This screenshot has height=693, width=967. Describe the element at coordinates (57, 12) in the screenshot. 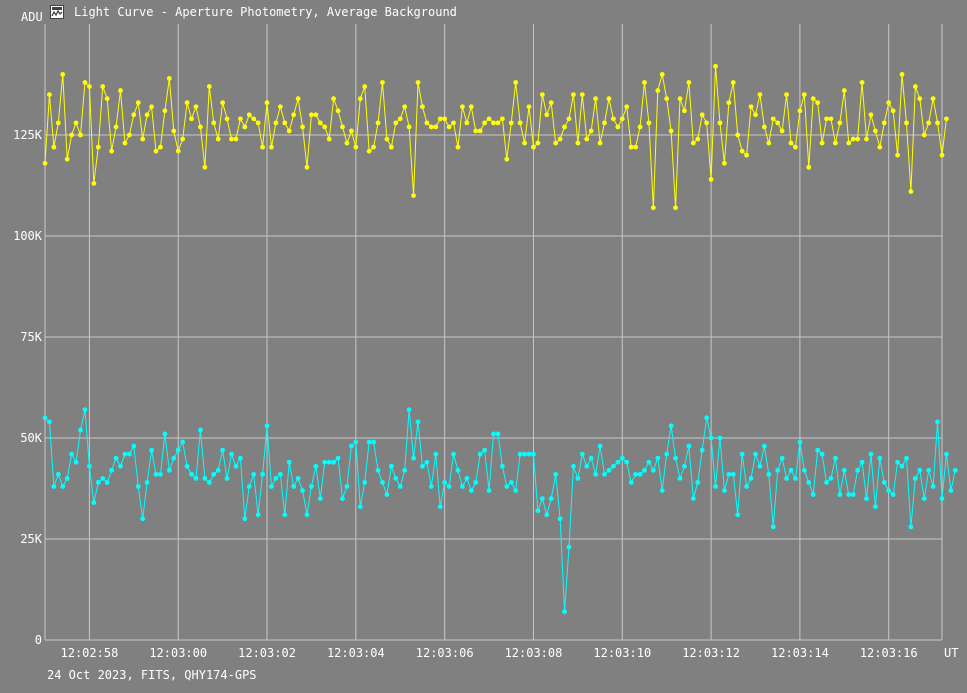

I see `light-curve-app-icon` at that location.